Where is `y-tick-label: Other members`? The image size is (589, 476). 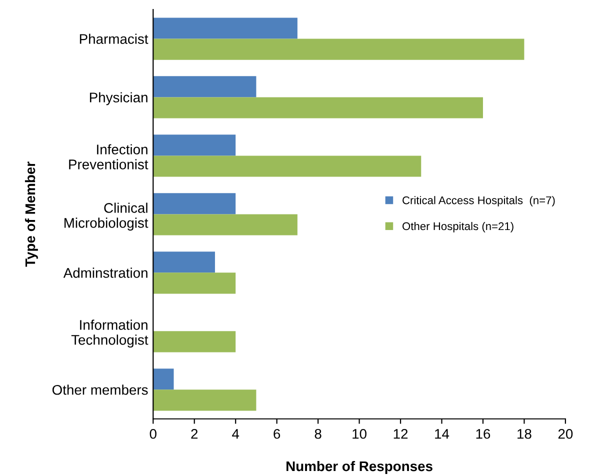
y-tick-label: Other members is located at coordinates (100, 389).